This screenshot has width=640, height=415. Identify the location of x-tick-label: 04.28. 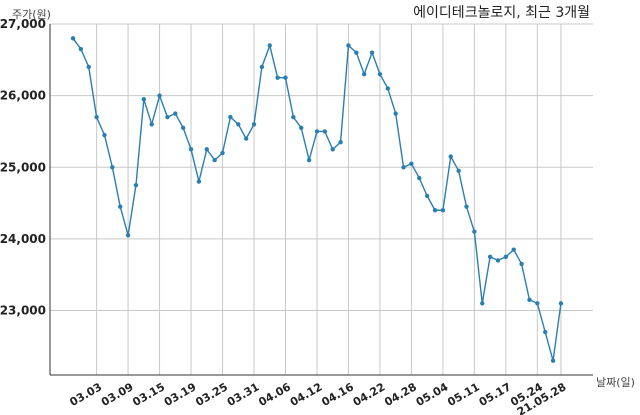
(400, 394).